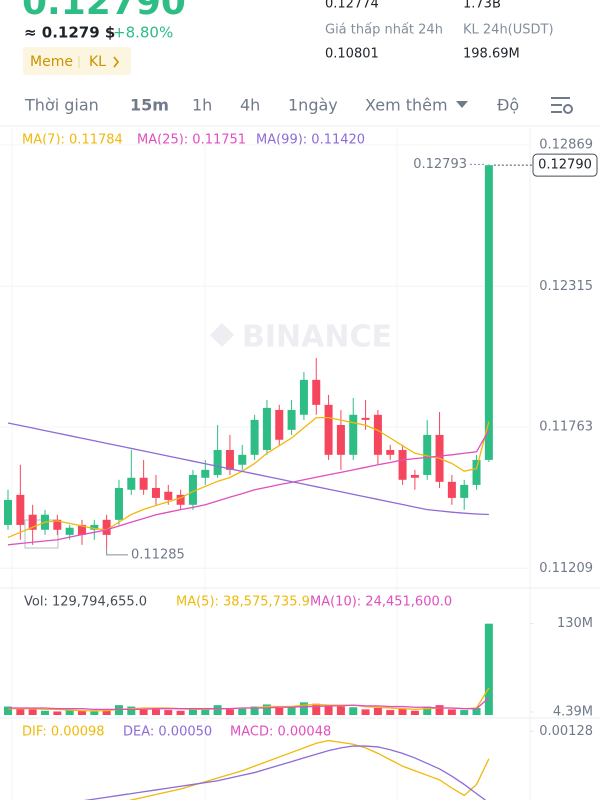  What do you see at coordinates (202, 105) in the screenshot?
I see `tab: 1h` at bounding box center [202, 105].